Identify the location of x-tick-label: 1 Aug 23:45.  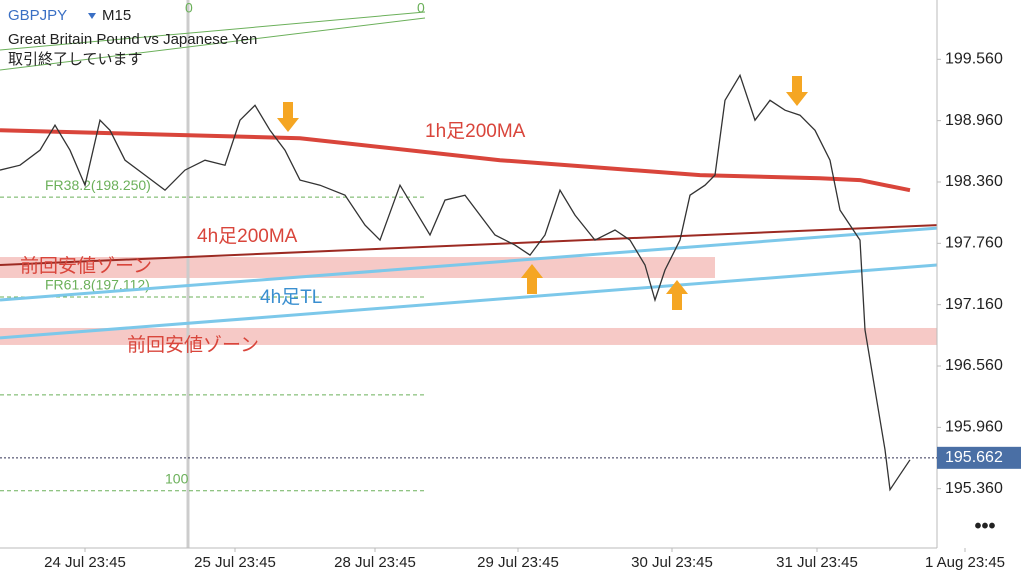
(965, 562).